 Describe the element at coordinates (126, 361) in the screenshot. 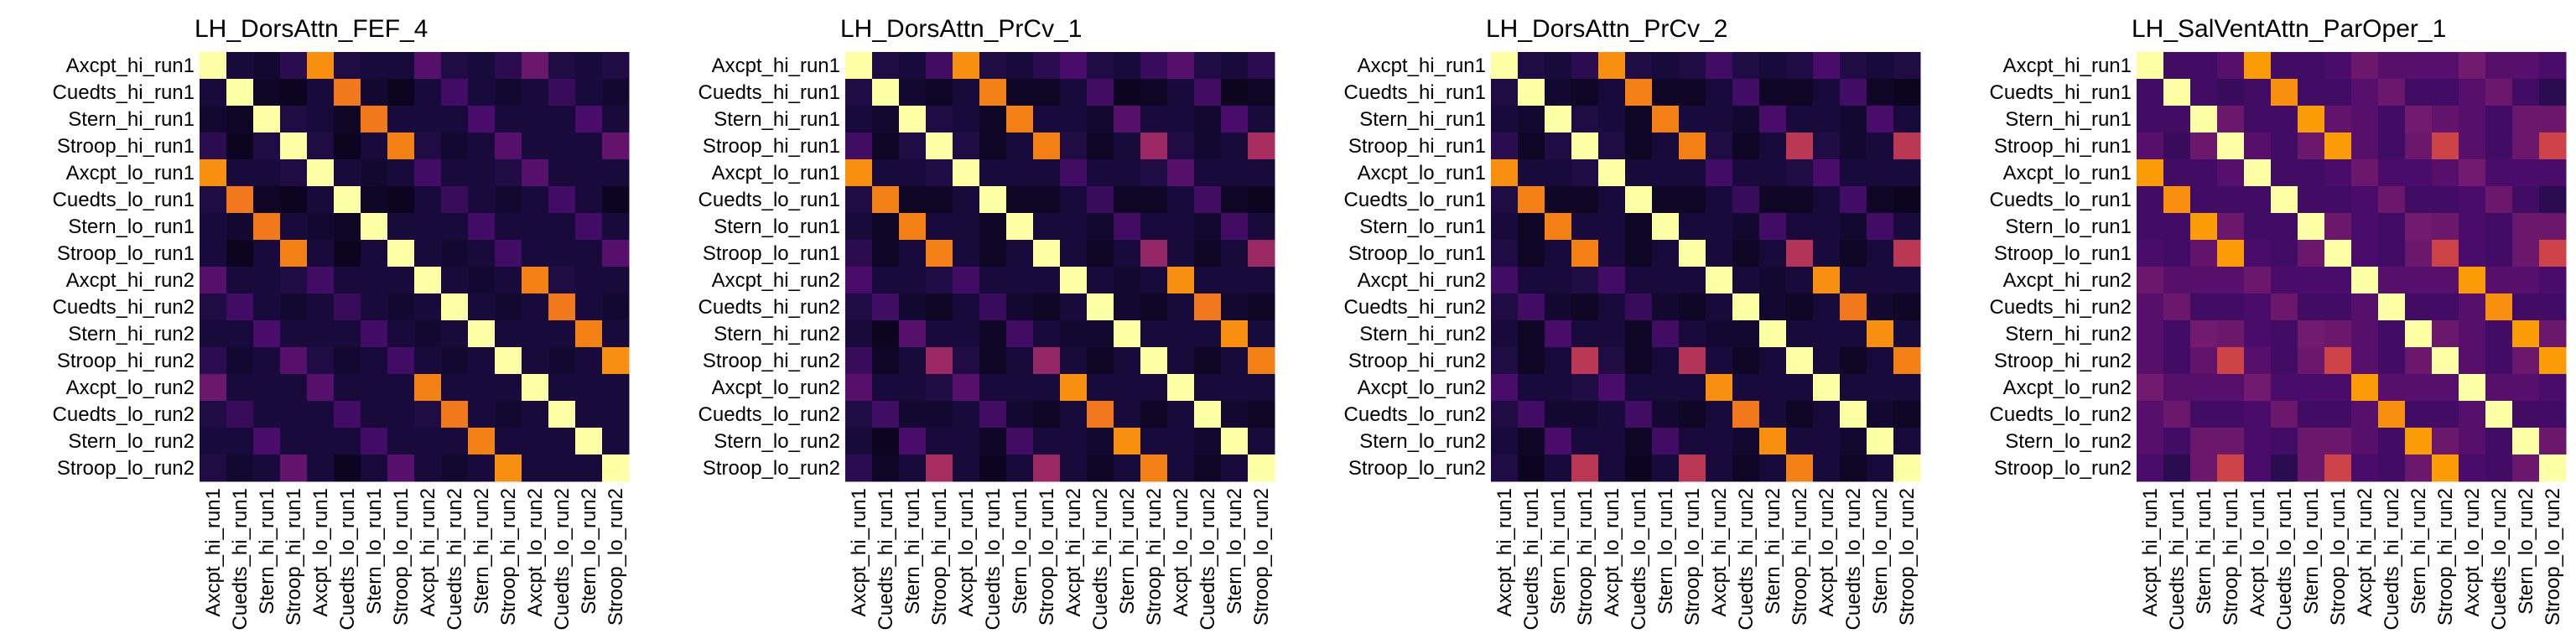

I see `y-tick-label: Stroop_hi_run2` at that location.